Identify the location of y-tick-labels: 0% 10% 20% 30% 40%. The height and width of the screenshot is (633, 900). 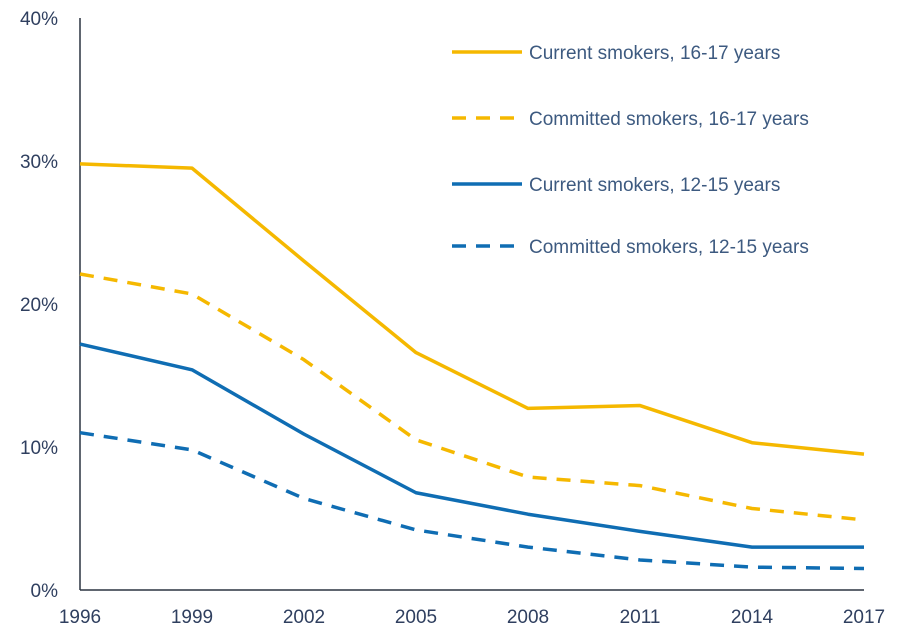
(39, 305).